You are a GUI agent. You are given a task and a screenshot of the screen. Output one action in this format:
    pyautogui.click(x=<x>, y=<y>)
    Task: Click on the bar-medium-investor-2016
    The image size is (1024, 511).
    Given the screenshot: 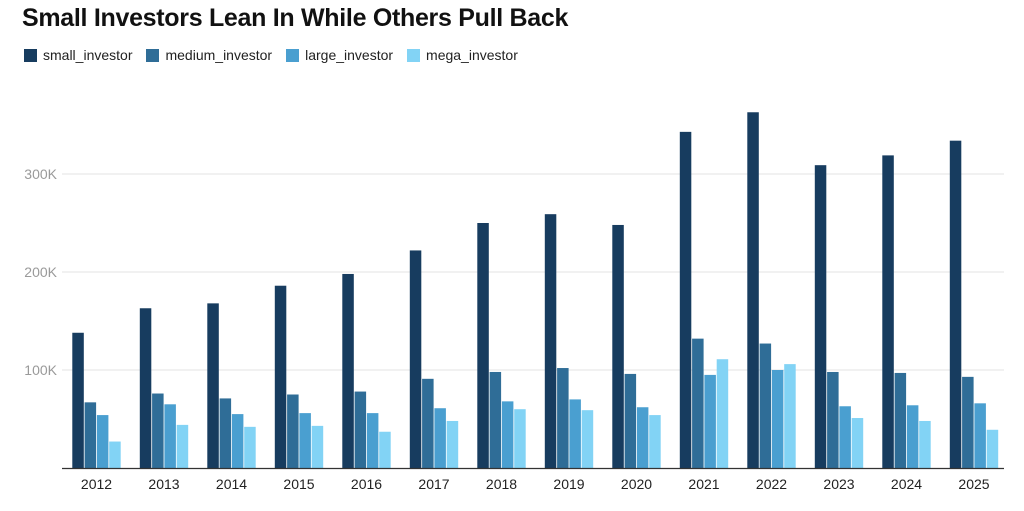 What is the action you would take?
    pyautogui.click(x=360, y=429)
    